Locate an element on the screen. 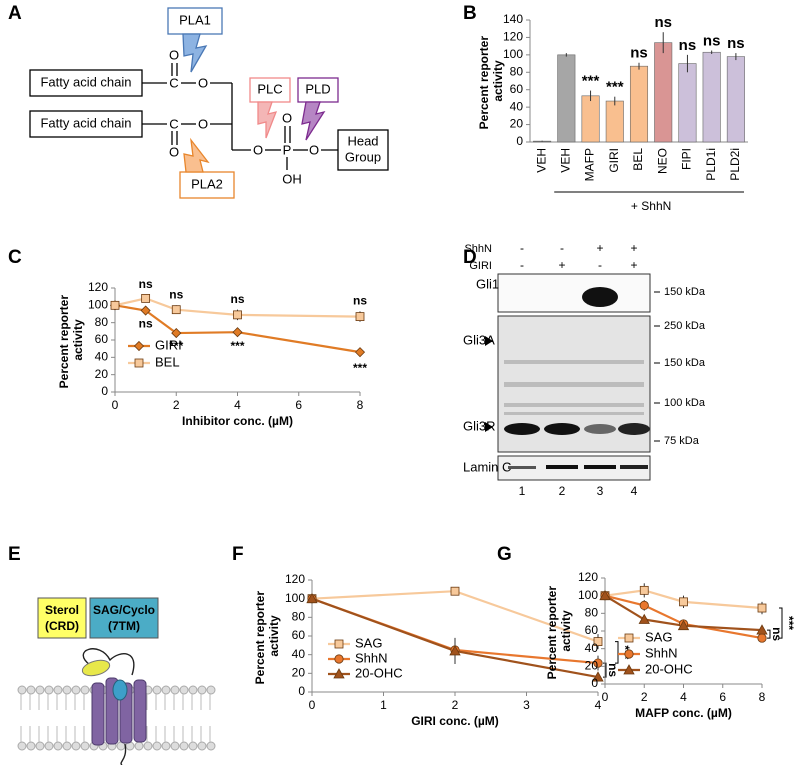 This screenshot has width=800, height=765. enzyme-box is located at coordinates (195, 21).